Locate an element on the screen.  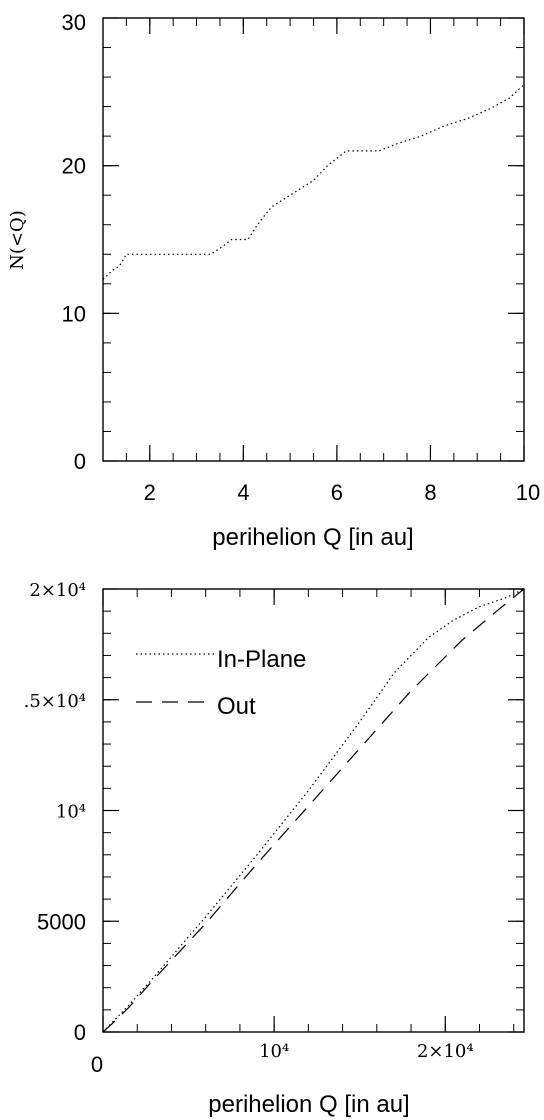
y-tick-label: 20 is located at coordinates (74, 166).